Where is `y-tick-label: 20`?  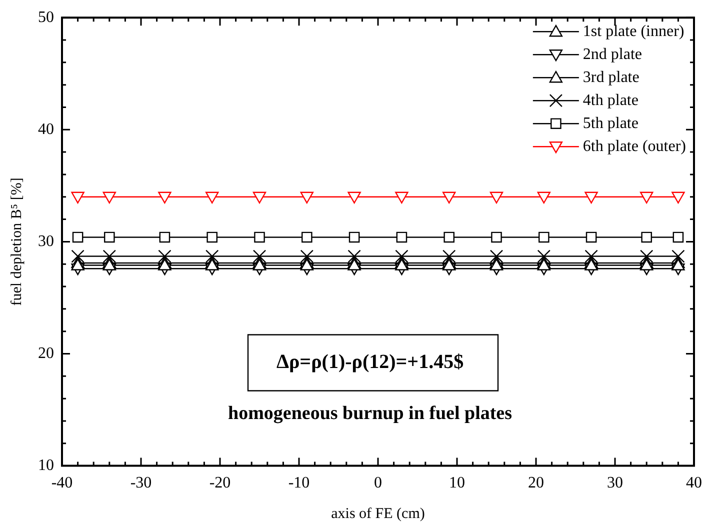 y-tick-label: 20 is located at coordinates (46, 353).